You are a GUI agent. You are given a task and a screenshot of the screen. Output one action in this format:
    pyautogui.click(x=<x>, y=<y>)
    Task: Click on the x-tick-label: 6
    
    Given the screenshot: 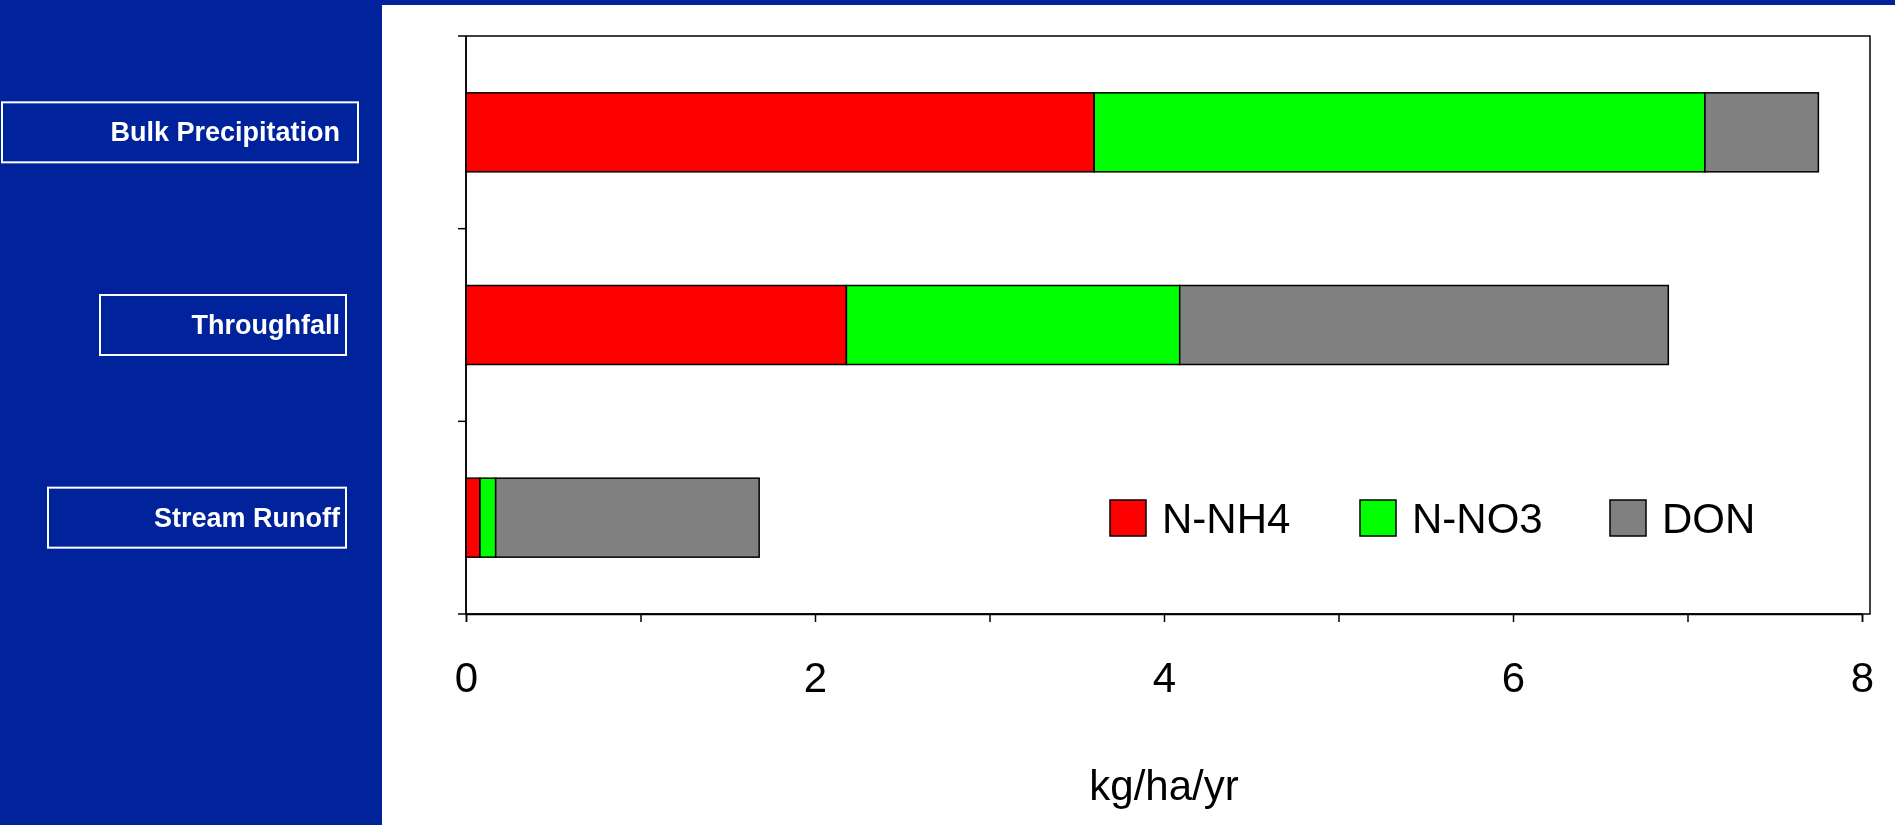 What is the action you would take?
    pyautogui.click(x=1513, y=677)
    